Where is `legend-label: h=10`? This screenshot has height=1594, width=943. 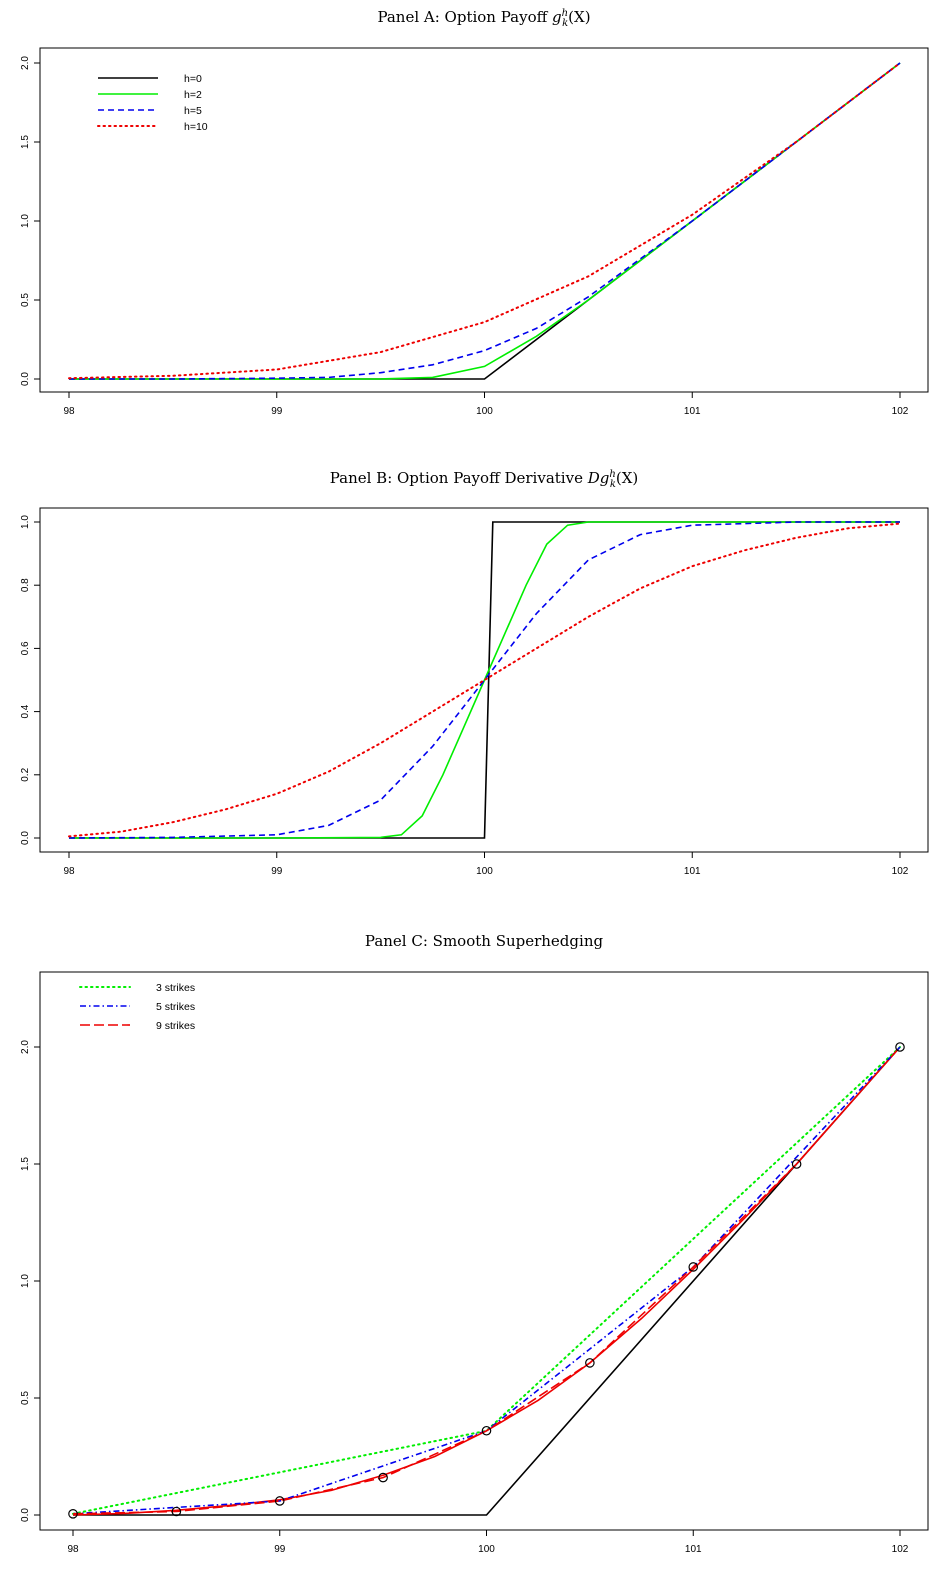
legend-label: h=10 is located at coordinates (196, 127).